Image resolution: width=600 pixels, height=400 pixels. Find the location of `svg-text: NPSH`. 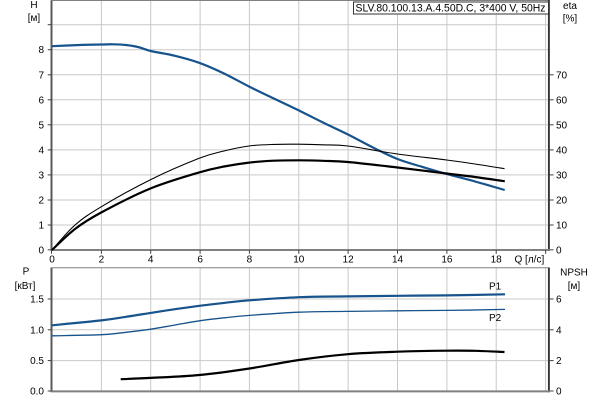

svg-text: NPSH is located at coordinates (574, 273).